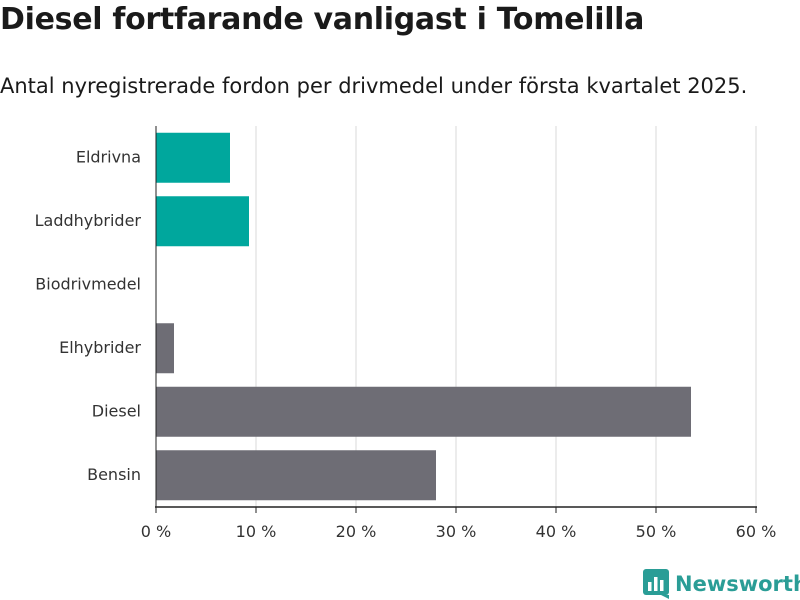 The height and width of the screenshot is (600, 800). I want to click on brand-name: Newsworthy, so click(737, 584).